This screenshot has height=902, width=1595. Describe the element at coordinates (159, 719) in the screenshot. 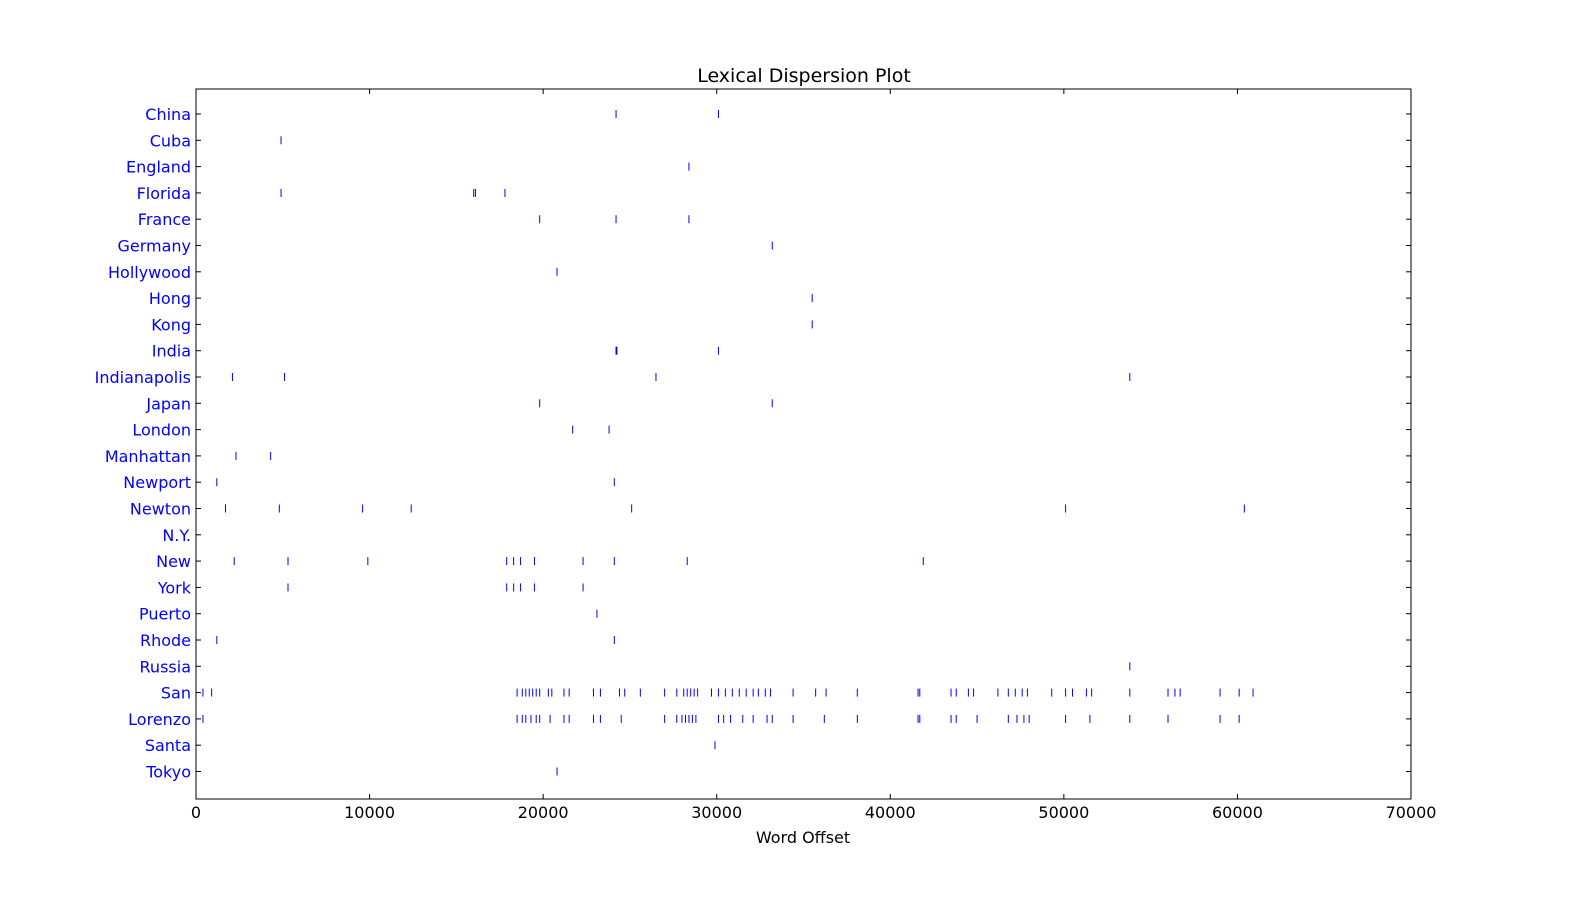

I see `word-label: Lorenzo` at that location.